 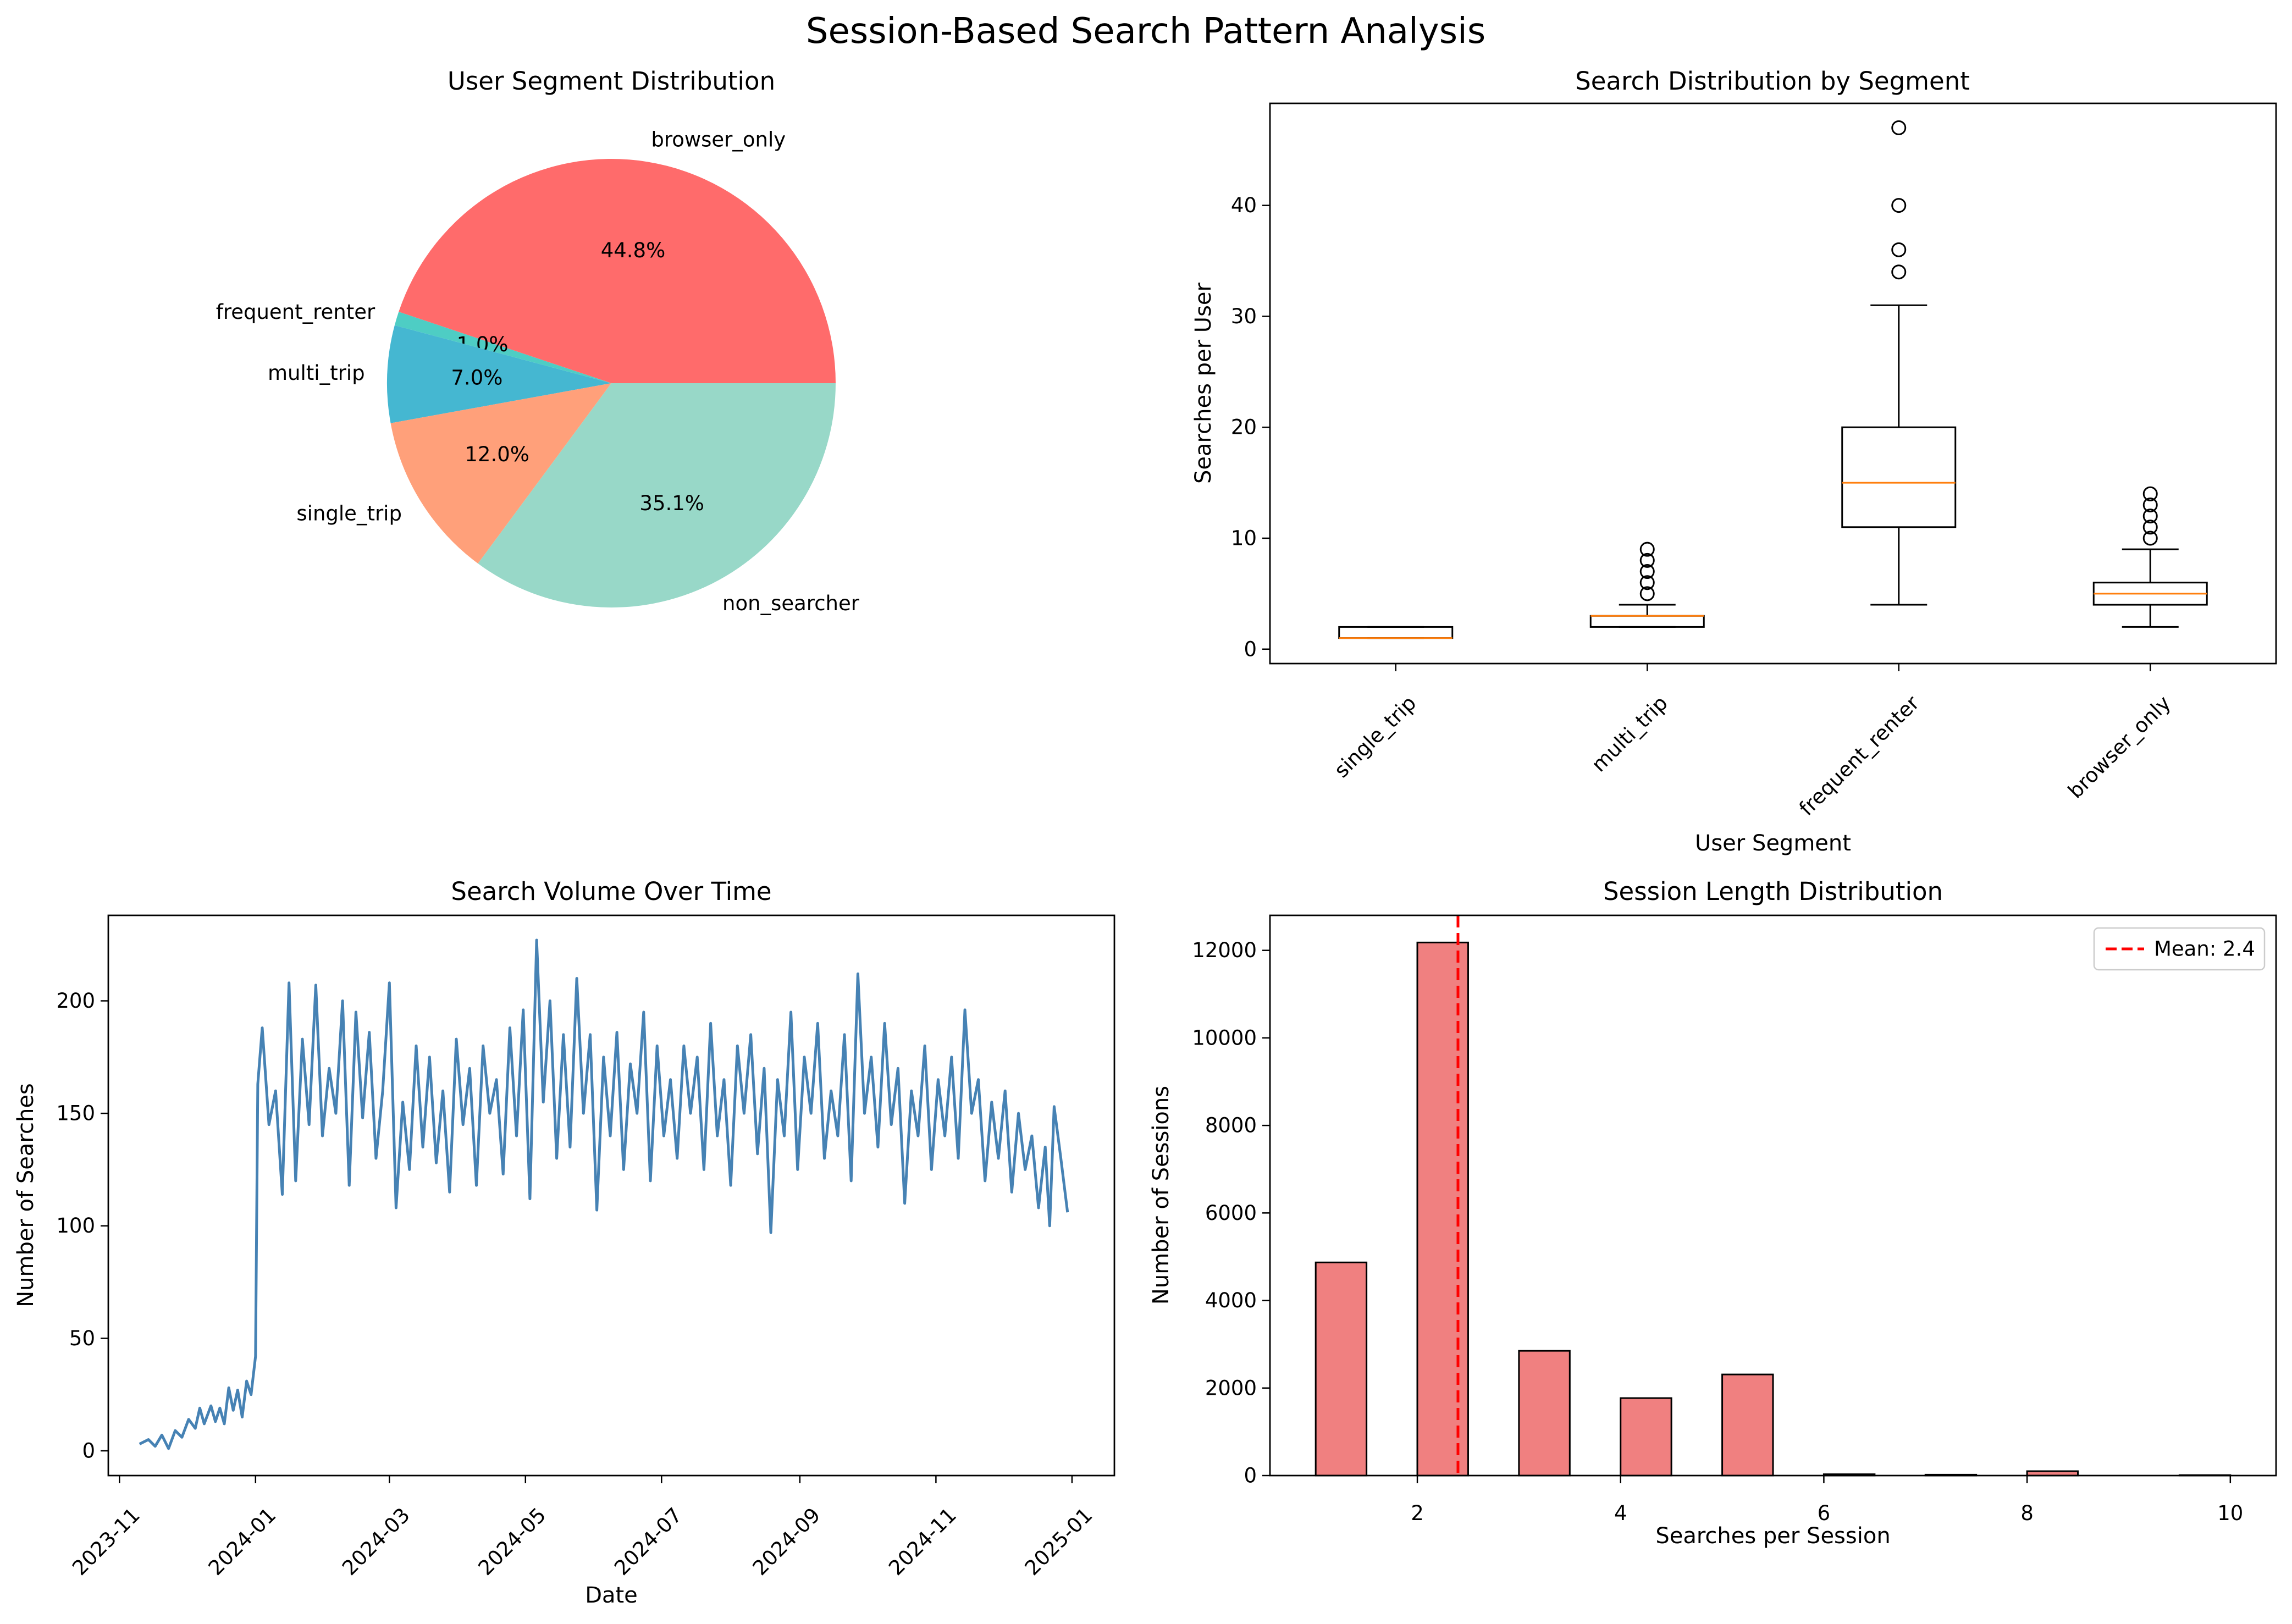 What do you see at coordinates (1773, 891) in the screenshot?
I see `histogram-title: Session Length Distribution` at bounding box center [1773, 891].